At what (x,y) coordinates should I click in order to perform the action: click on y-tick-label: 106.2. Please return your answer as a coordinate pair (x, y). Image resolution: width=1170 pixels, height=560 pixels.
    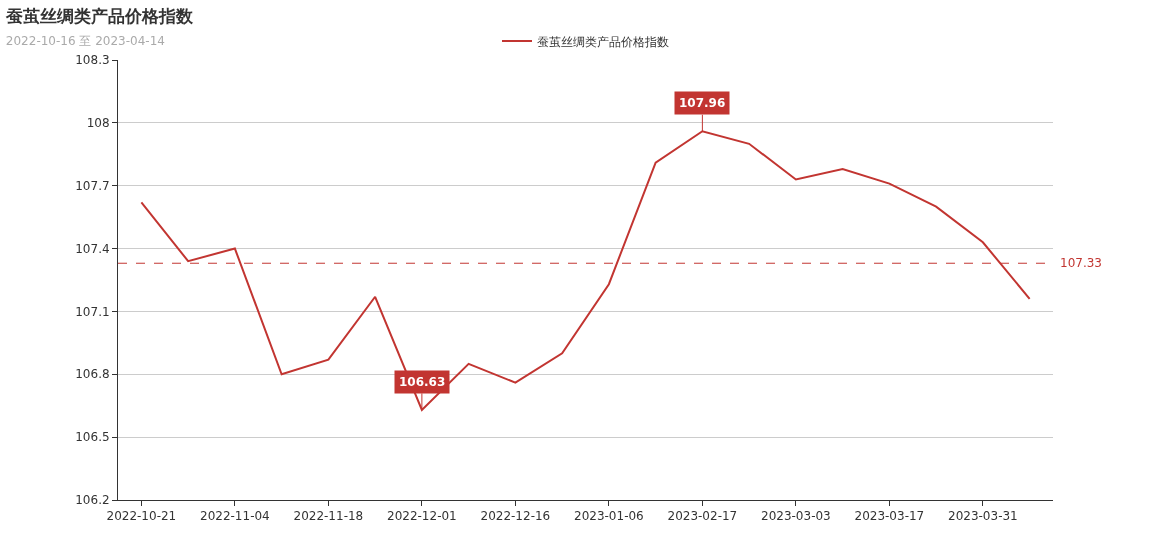
    Looking at the image, I should click on (92, 500).